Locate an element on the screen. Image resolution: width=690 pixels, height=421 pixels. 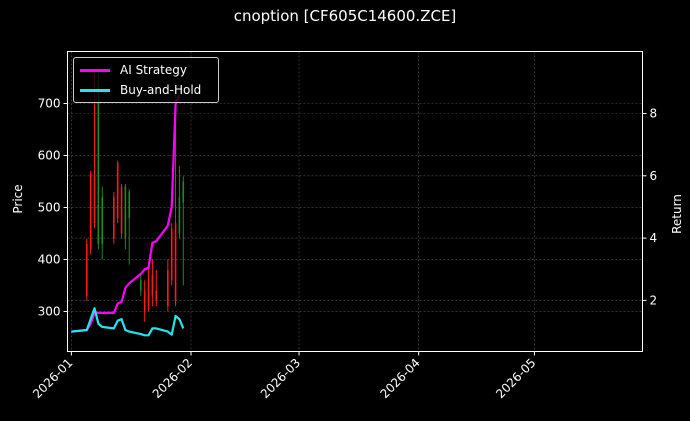
x-axis-ticks: 2026-01 2026-02 2026-03 2026-04 2026-05 is located at coordinates (284, 376).